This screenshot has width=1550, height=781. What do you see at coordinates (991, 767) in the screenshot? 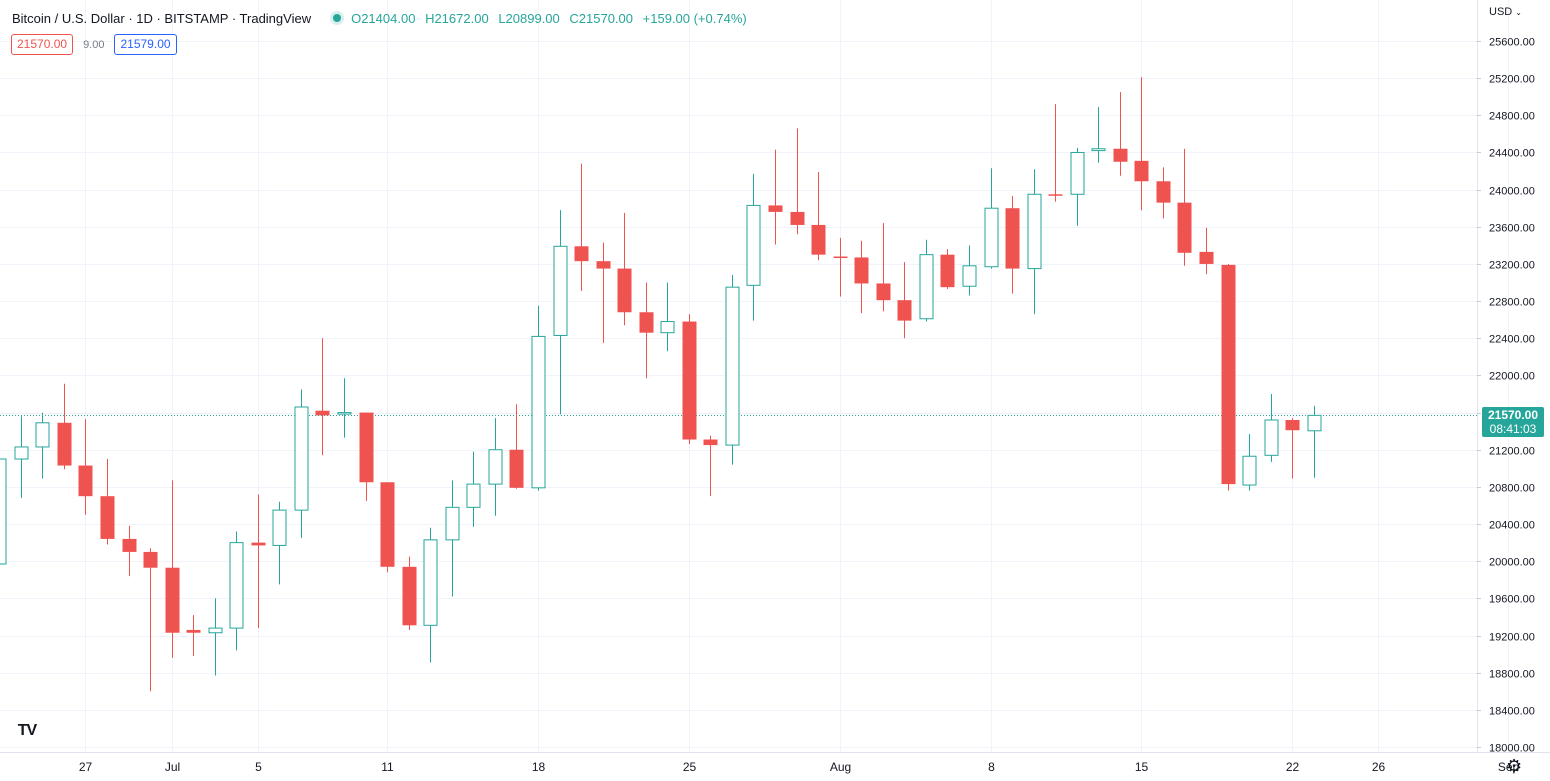
I see `x-tick-label: 8` at bounding box center [991, 767].